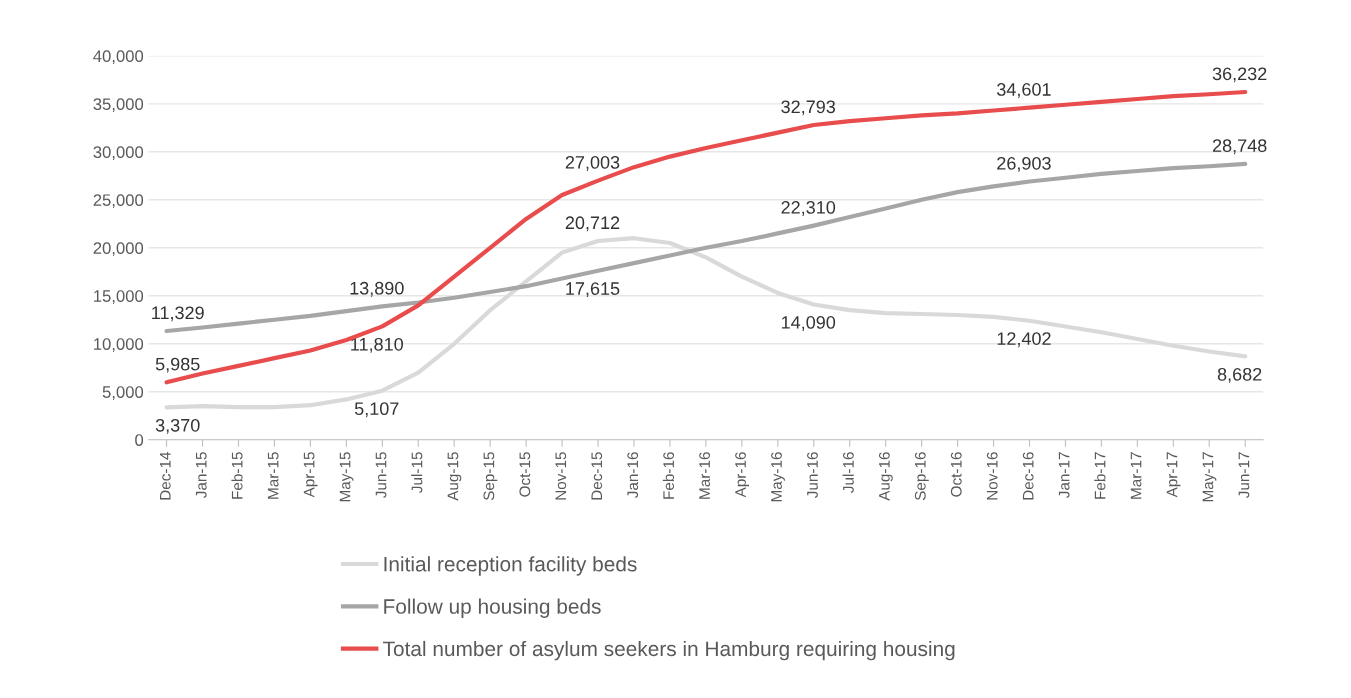 This screenshot has height=698, width=1351. I want to click on x-tick-label: Mar-17, so click(1136, 475).